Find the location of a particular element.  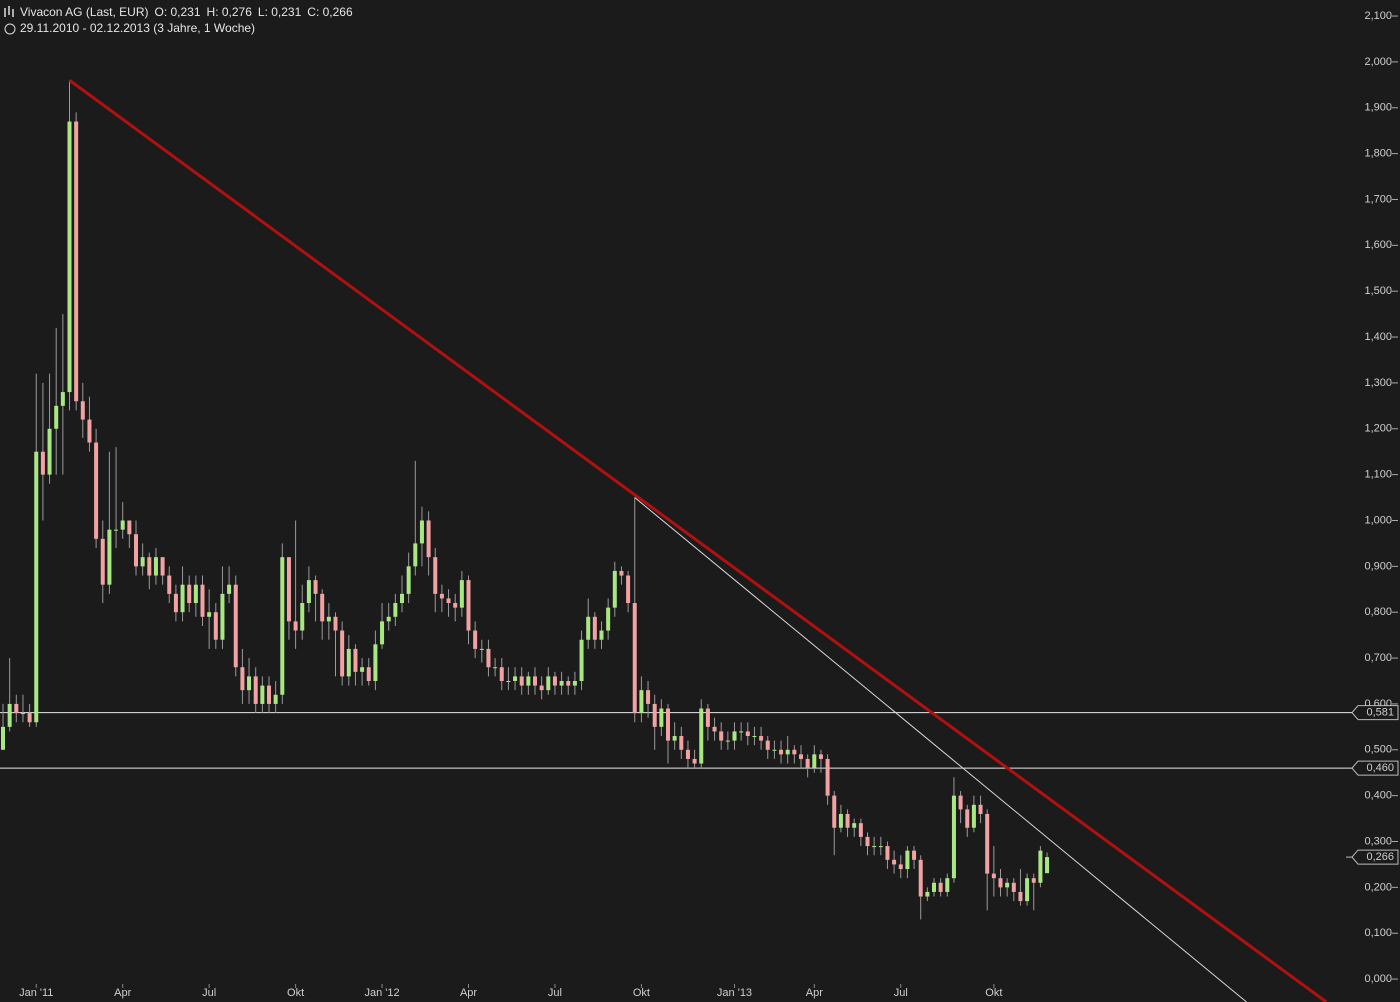

y-tick-label: 1,100 is located at coordinates (1378, 475).